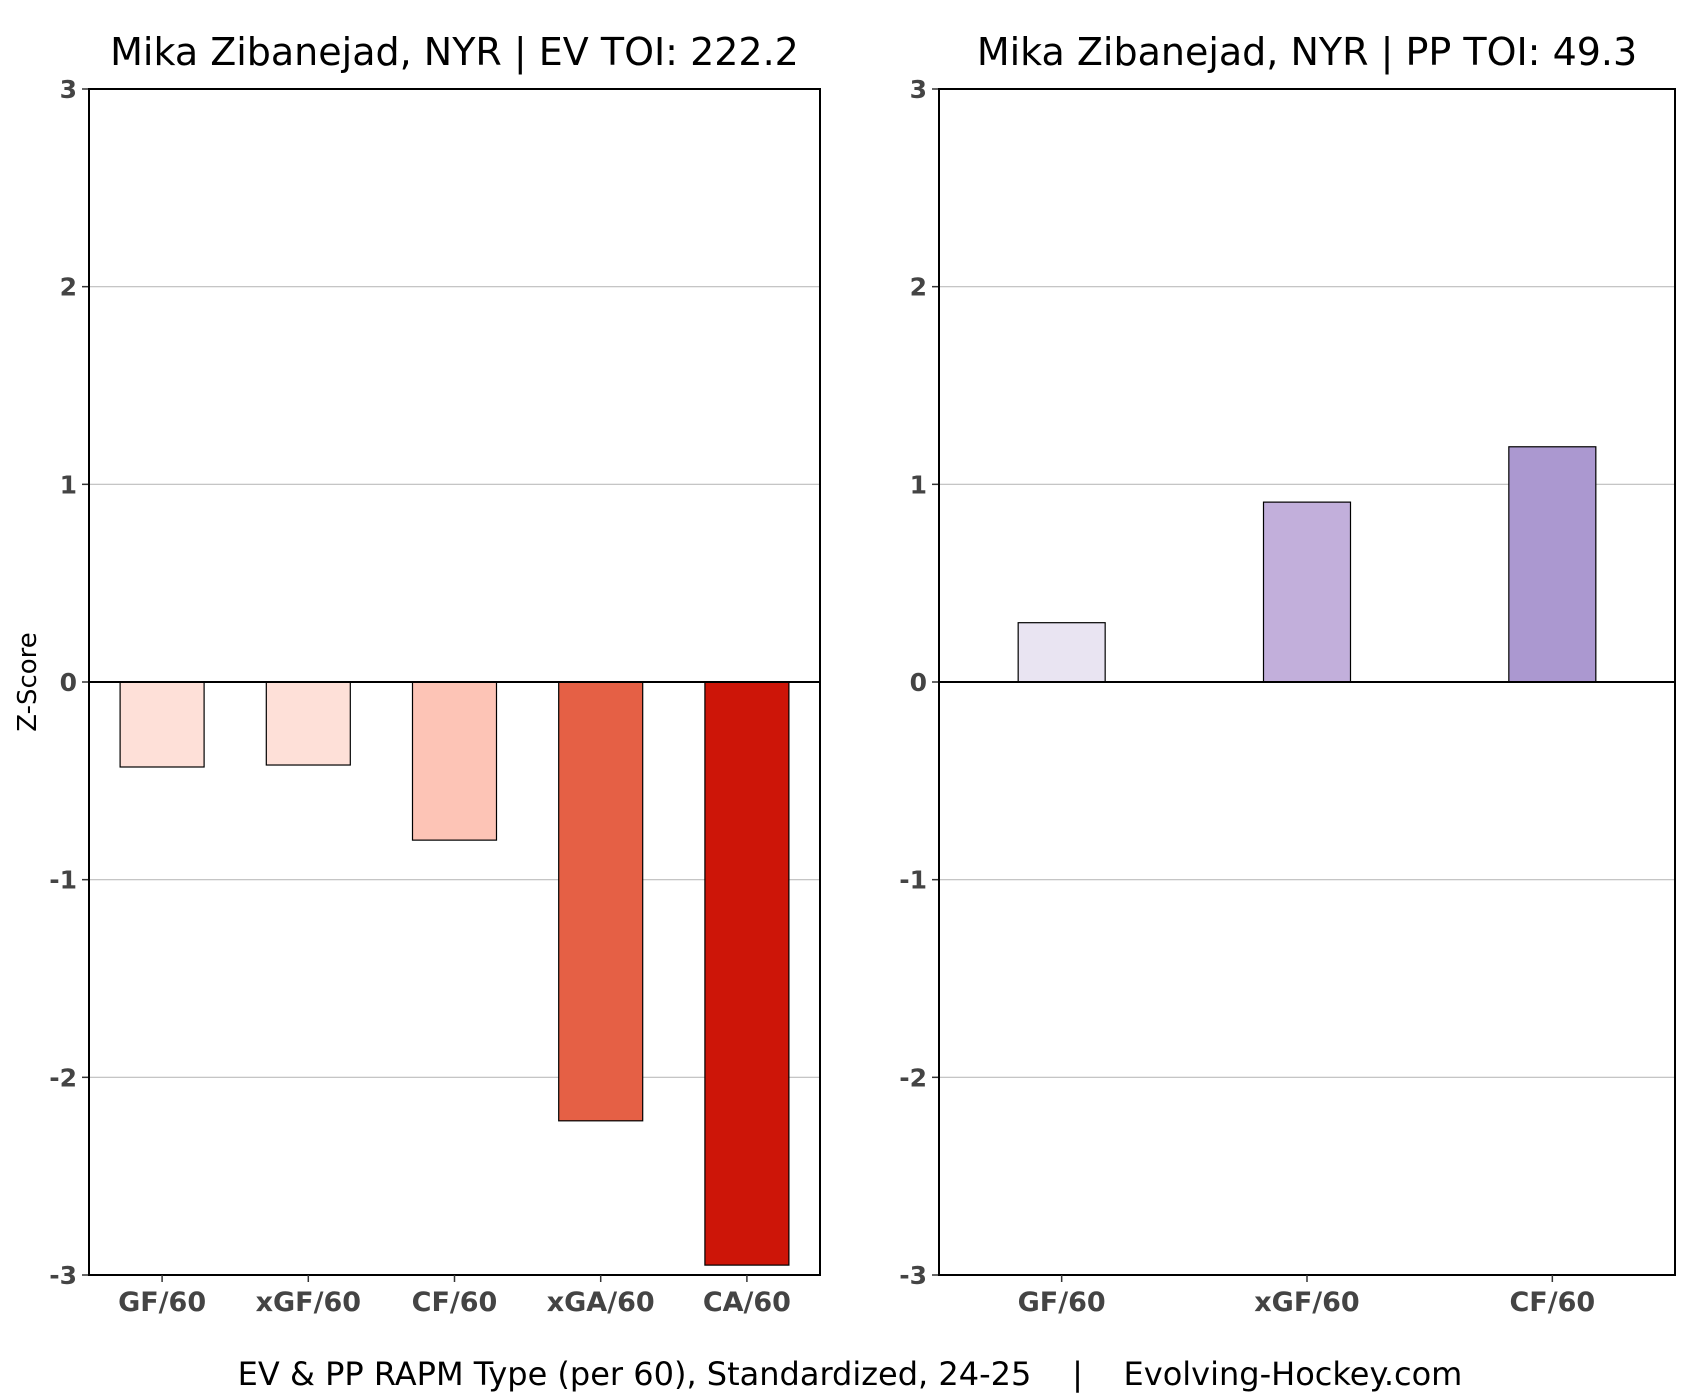 The height and width of the screenshot is (1400, 1700). I want to click on x-tick-label: CA/60, so click(747, 1302).